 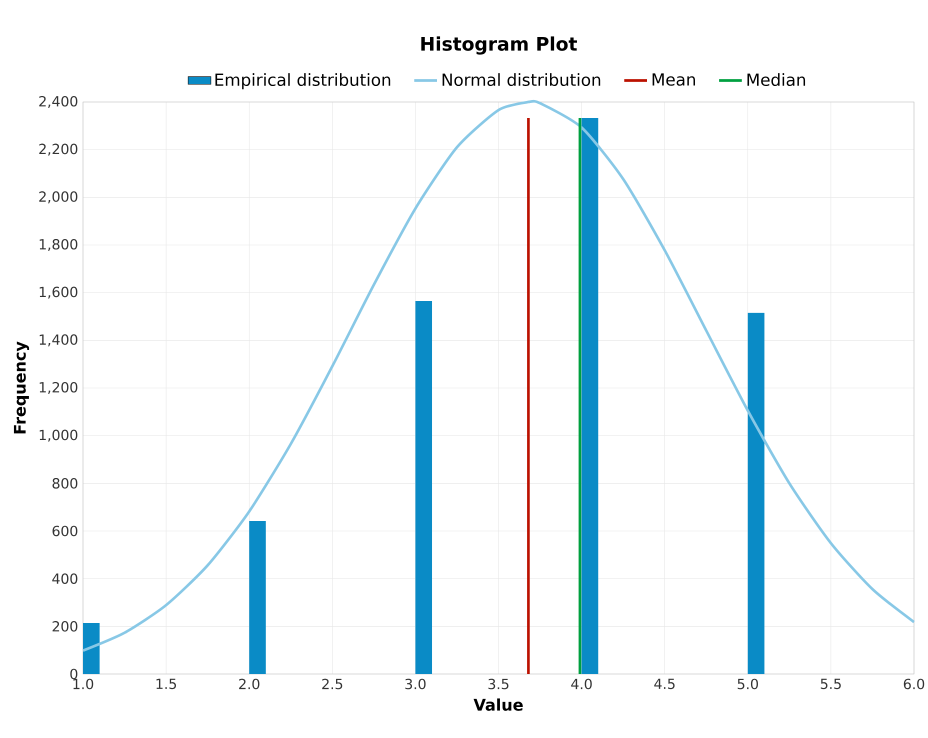 What do you see at coordinates (521, 79) in the screenshot?
I see `legend-label: Normal distribution` at bounding box center [521, 79].